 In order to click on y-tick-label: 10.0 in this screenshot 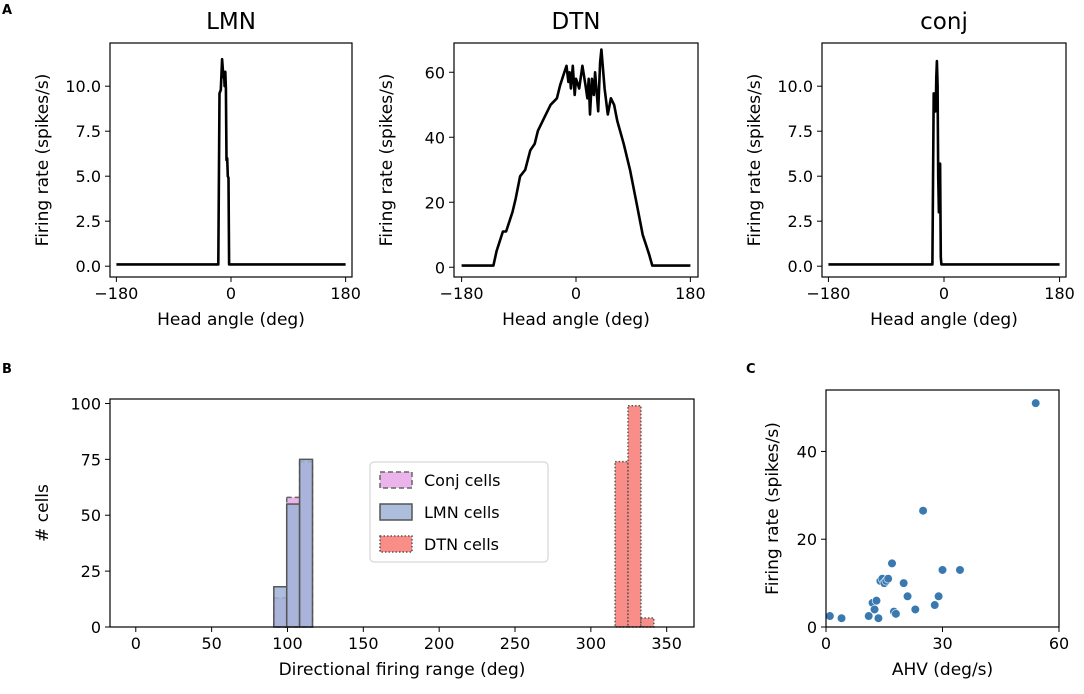, I will do `click(83, 86)`.